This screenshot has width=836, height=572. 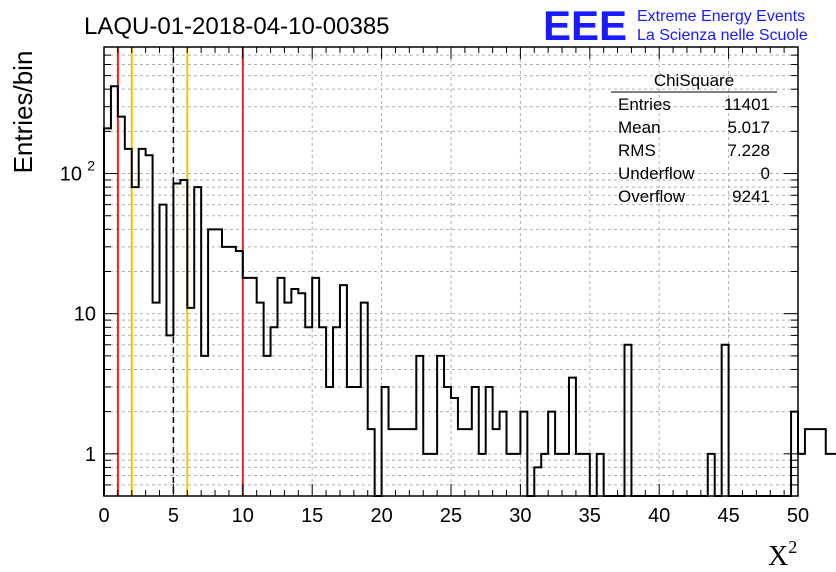 I want to click on x-axis-label-sup: 2, so click(x=792, y=547).